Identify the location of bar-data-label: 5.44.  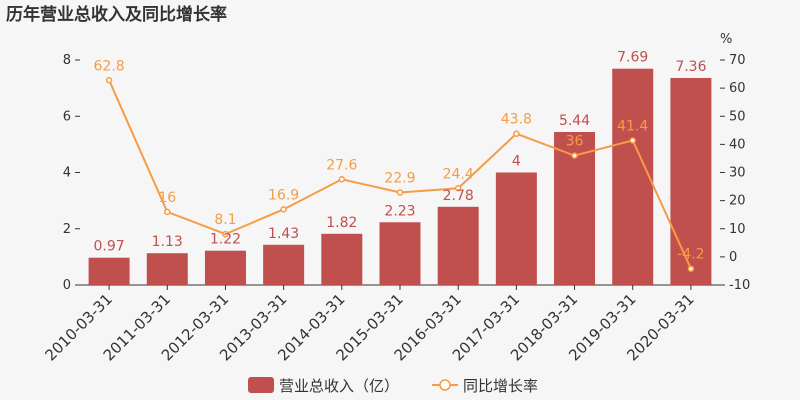
(574, 121).